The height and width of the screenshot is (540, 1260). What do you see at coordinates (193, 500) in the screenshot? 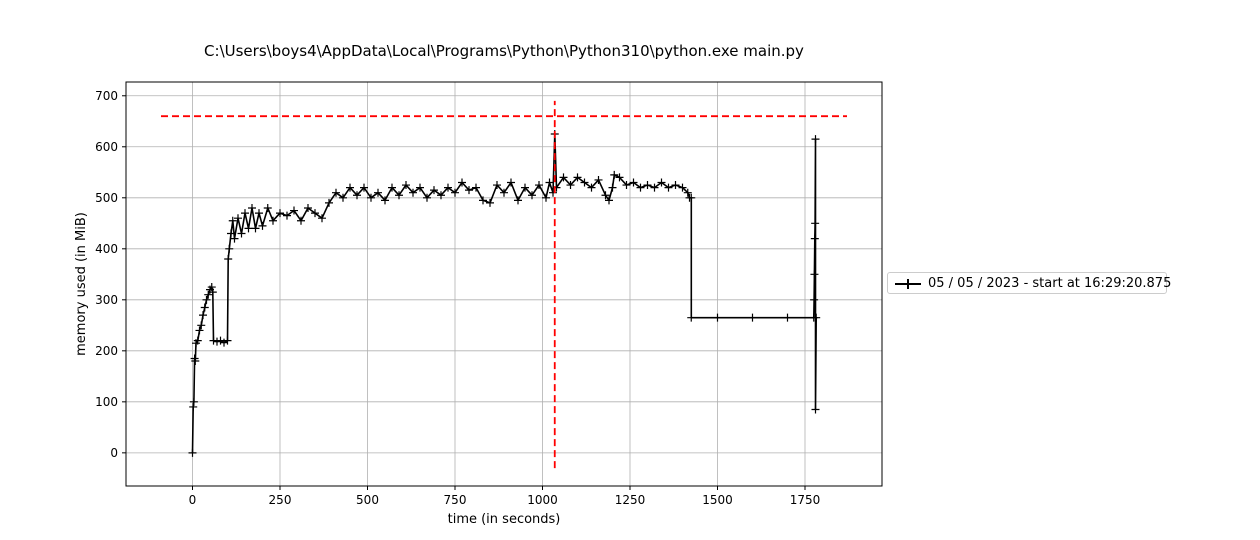
I see `x-tick-label: 0` at bounding box center [193, 500].